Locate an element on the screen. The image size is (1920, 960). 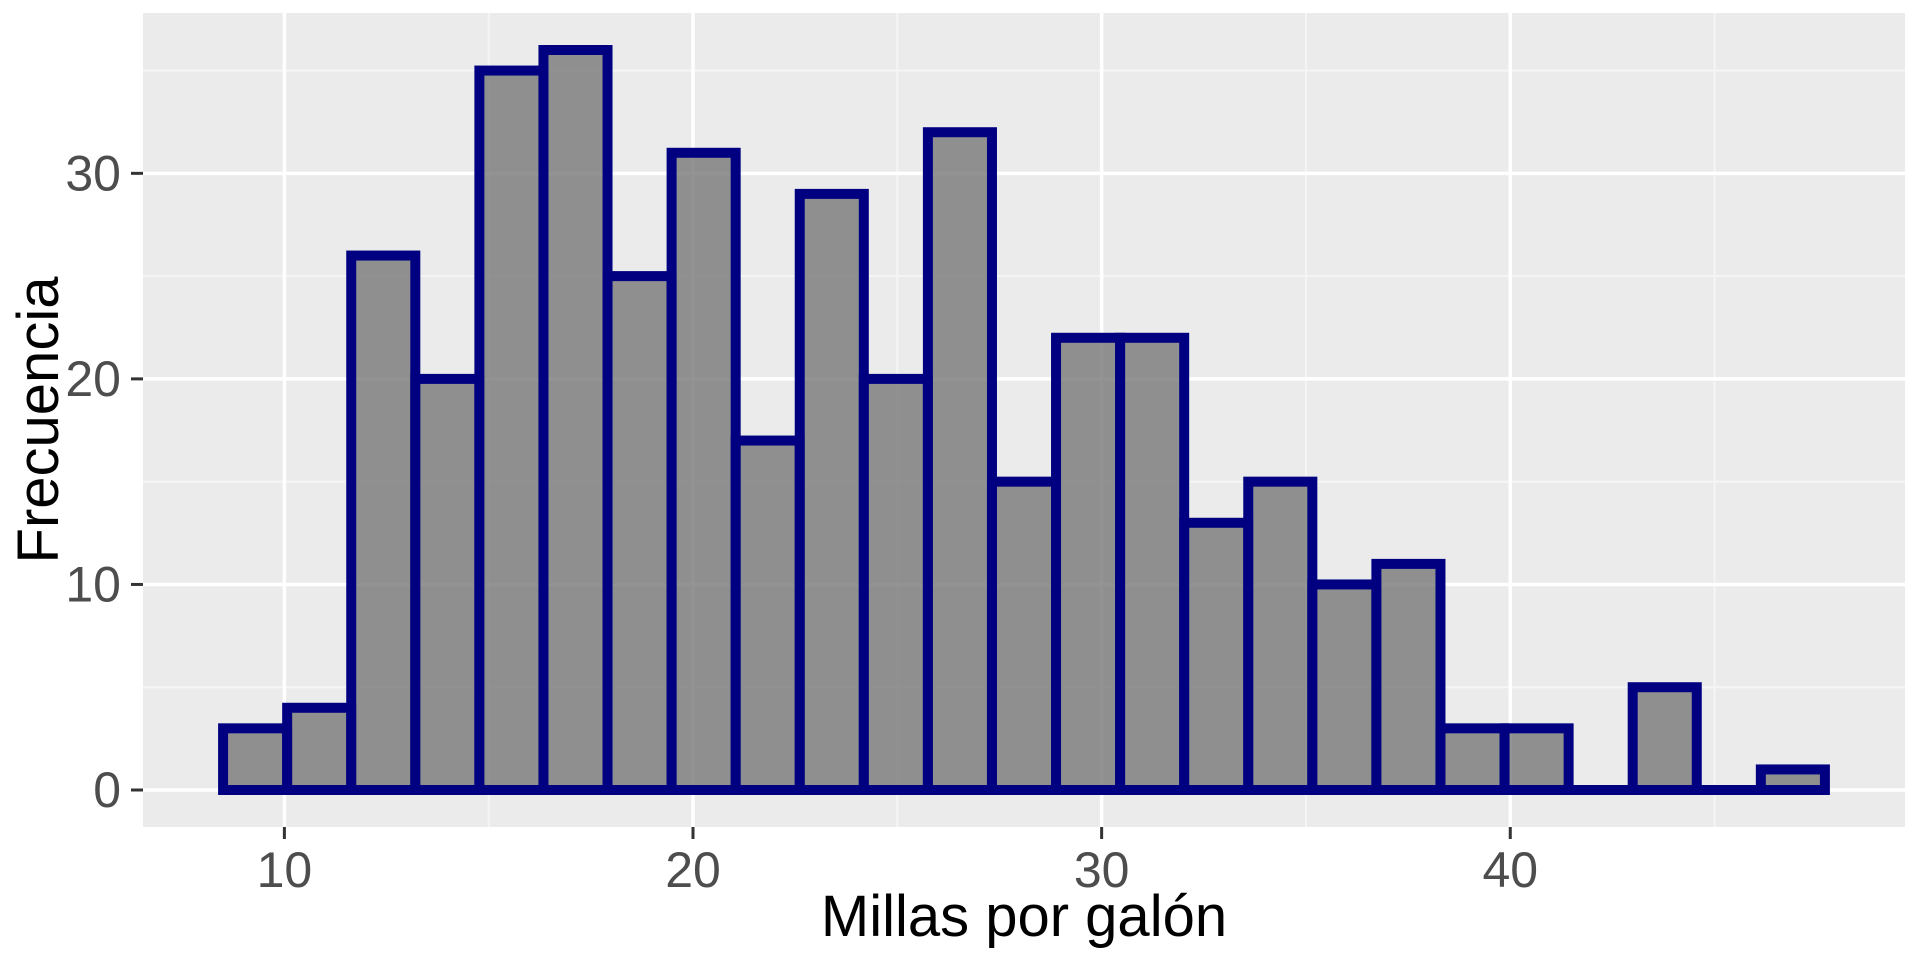
x-axis-title: Millas por galón is located at coordinates (1024, 916).